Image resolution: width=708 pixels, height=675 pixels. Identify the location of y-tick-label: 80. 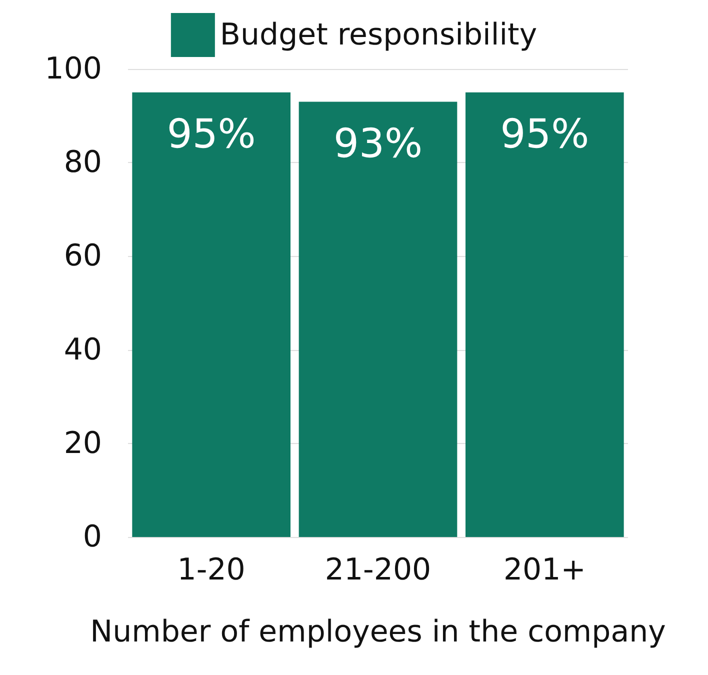
(83, 162).